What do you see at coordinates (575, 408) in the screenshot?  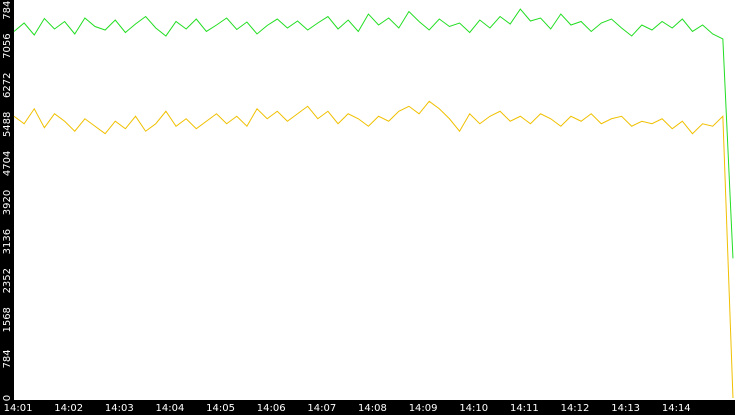 I see `x-tick-label: 14:12` at bounding box center [575, 408].